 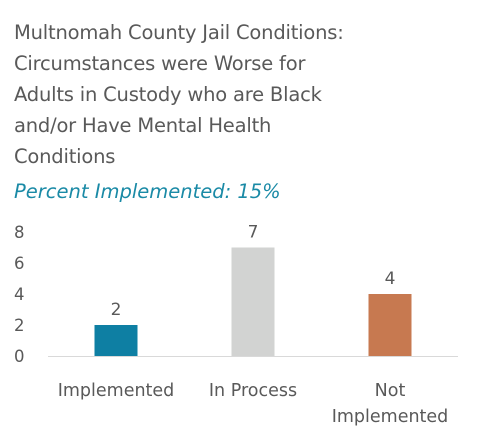 What do you see at coordinates (179, 32) in the screenshot?
I see `title-line: Multnomah County Jail Conditions:` at bounding box center [179, 32].